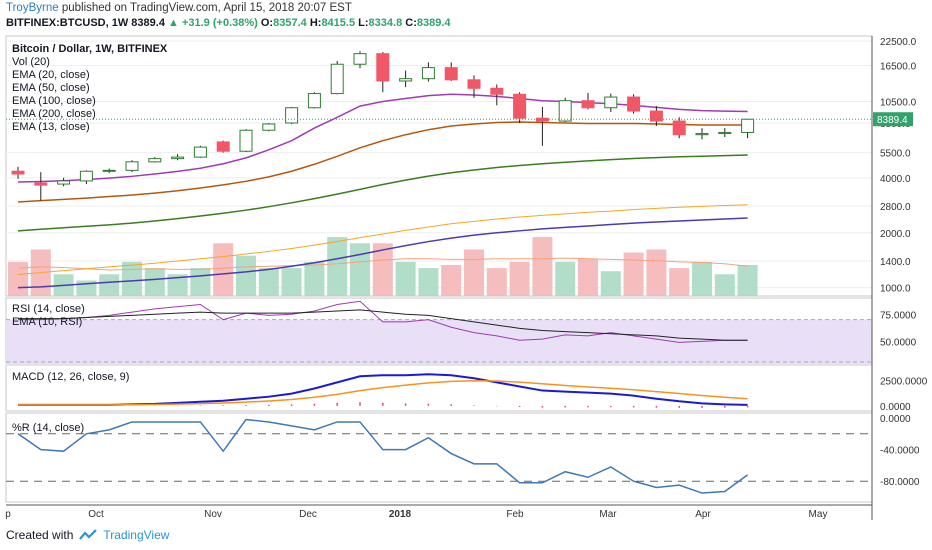  I want to click on williams-r-pane: %R (14, close), so click(439, 456).